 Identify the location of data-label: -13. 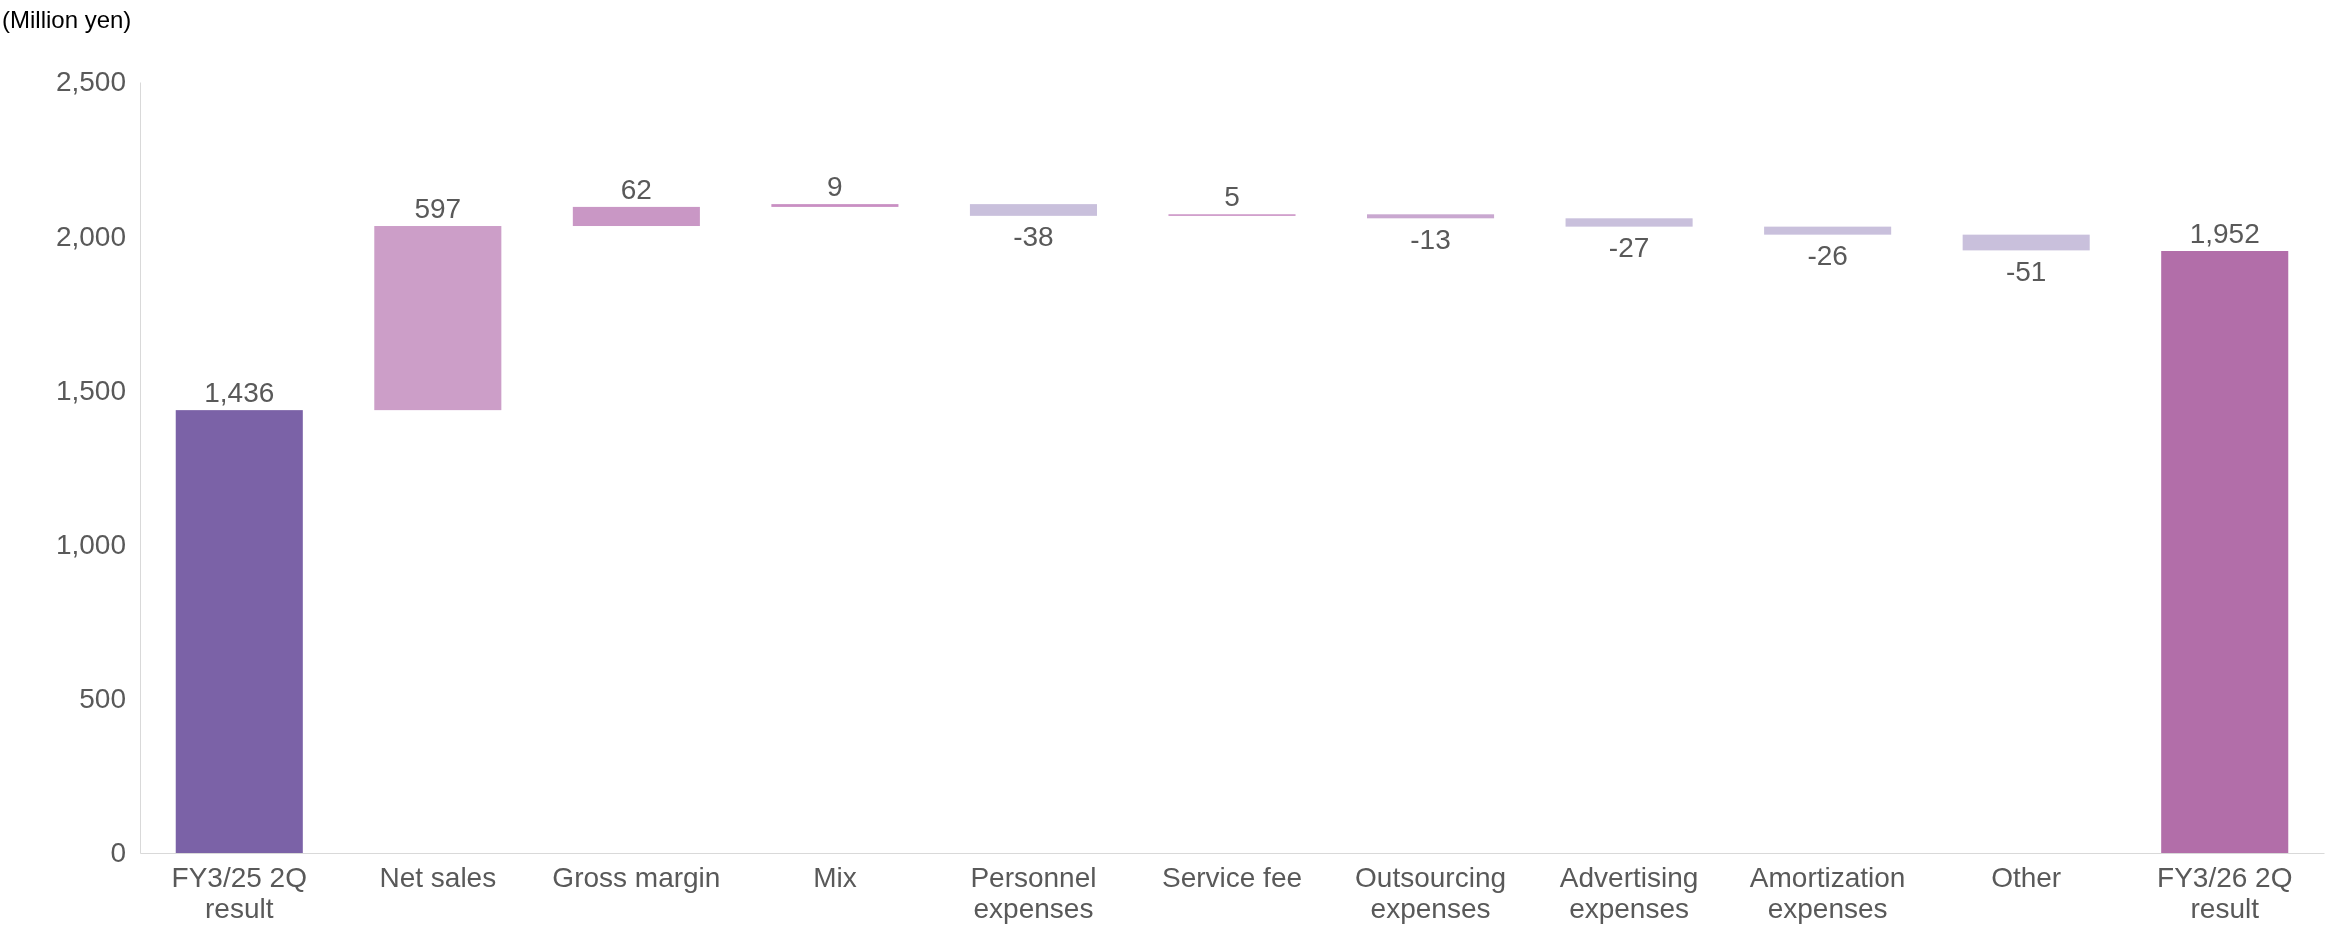
(1430, 239).